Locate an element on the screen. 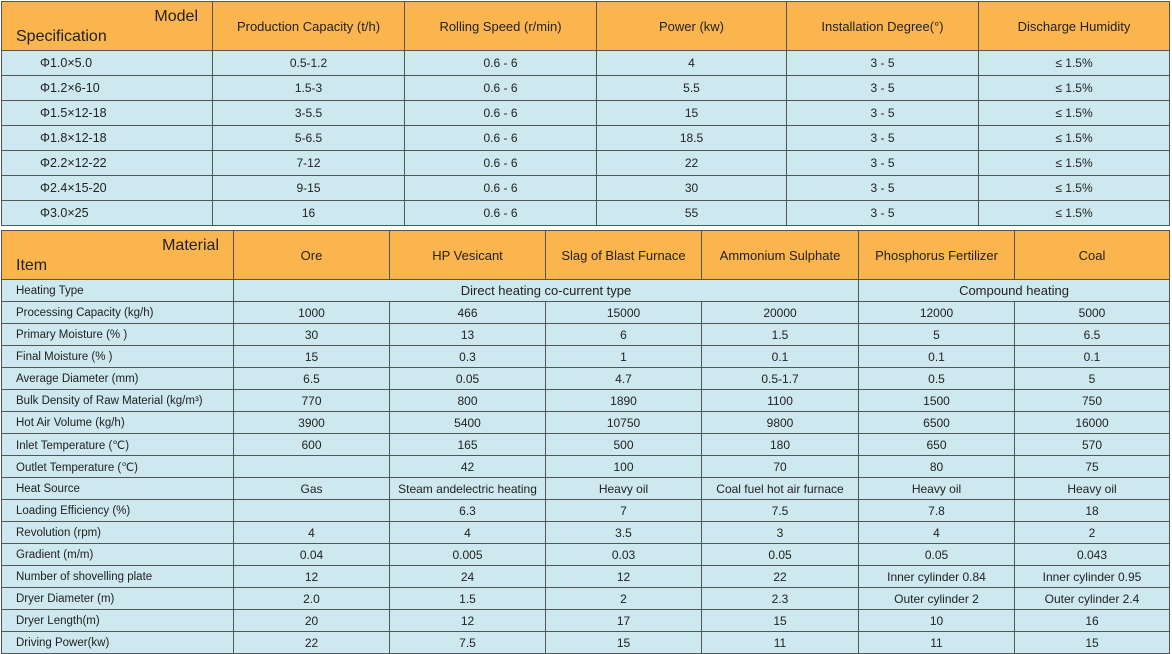  cell: 650 is located at coordinates (936, 444).